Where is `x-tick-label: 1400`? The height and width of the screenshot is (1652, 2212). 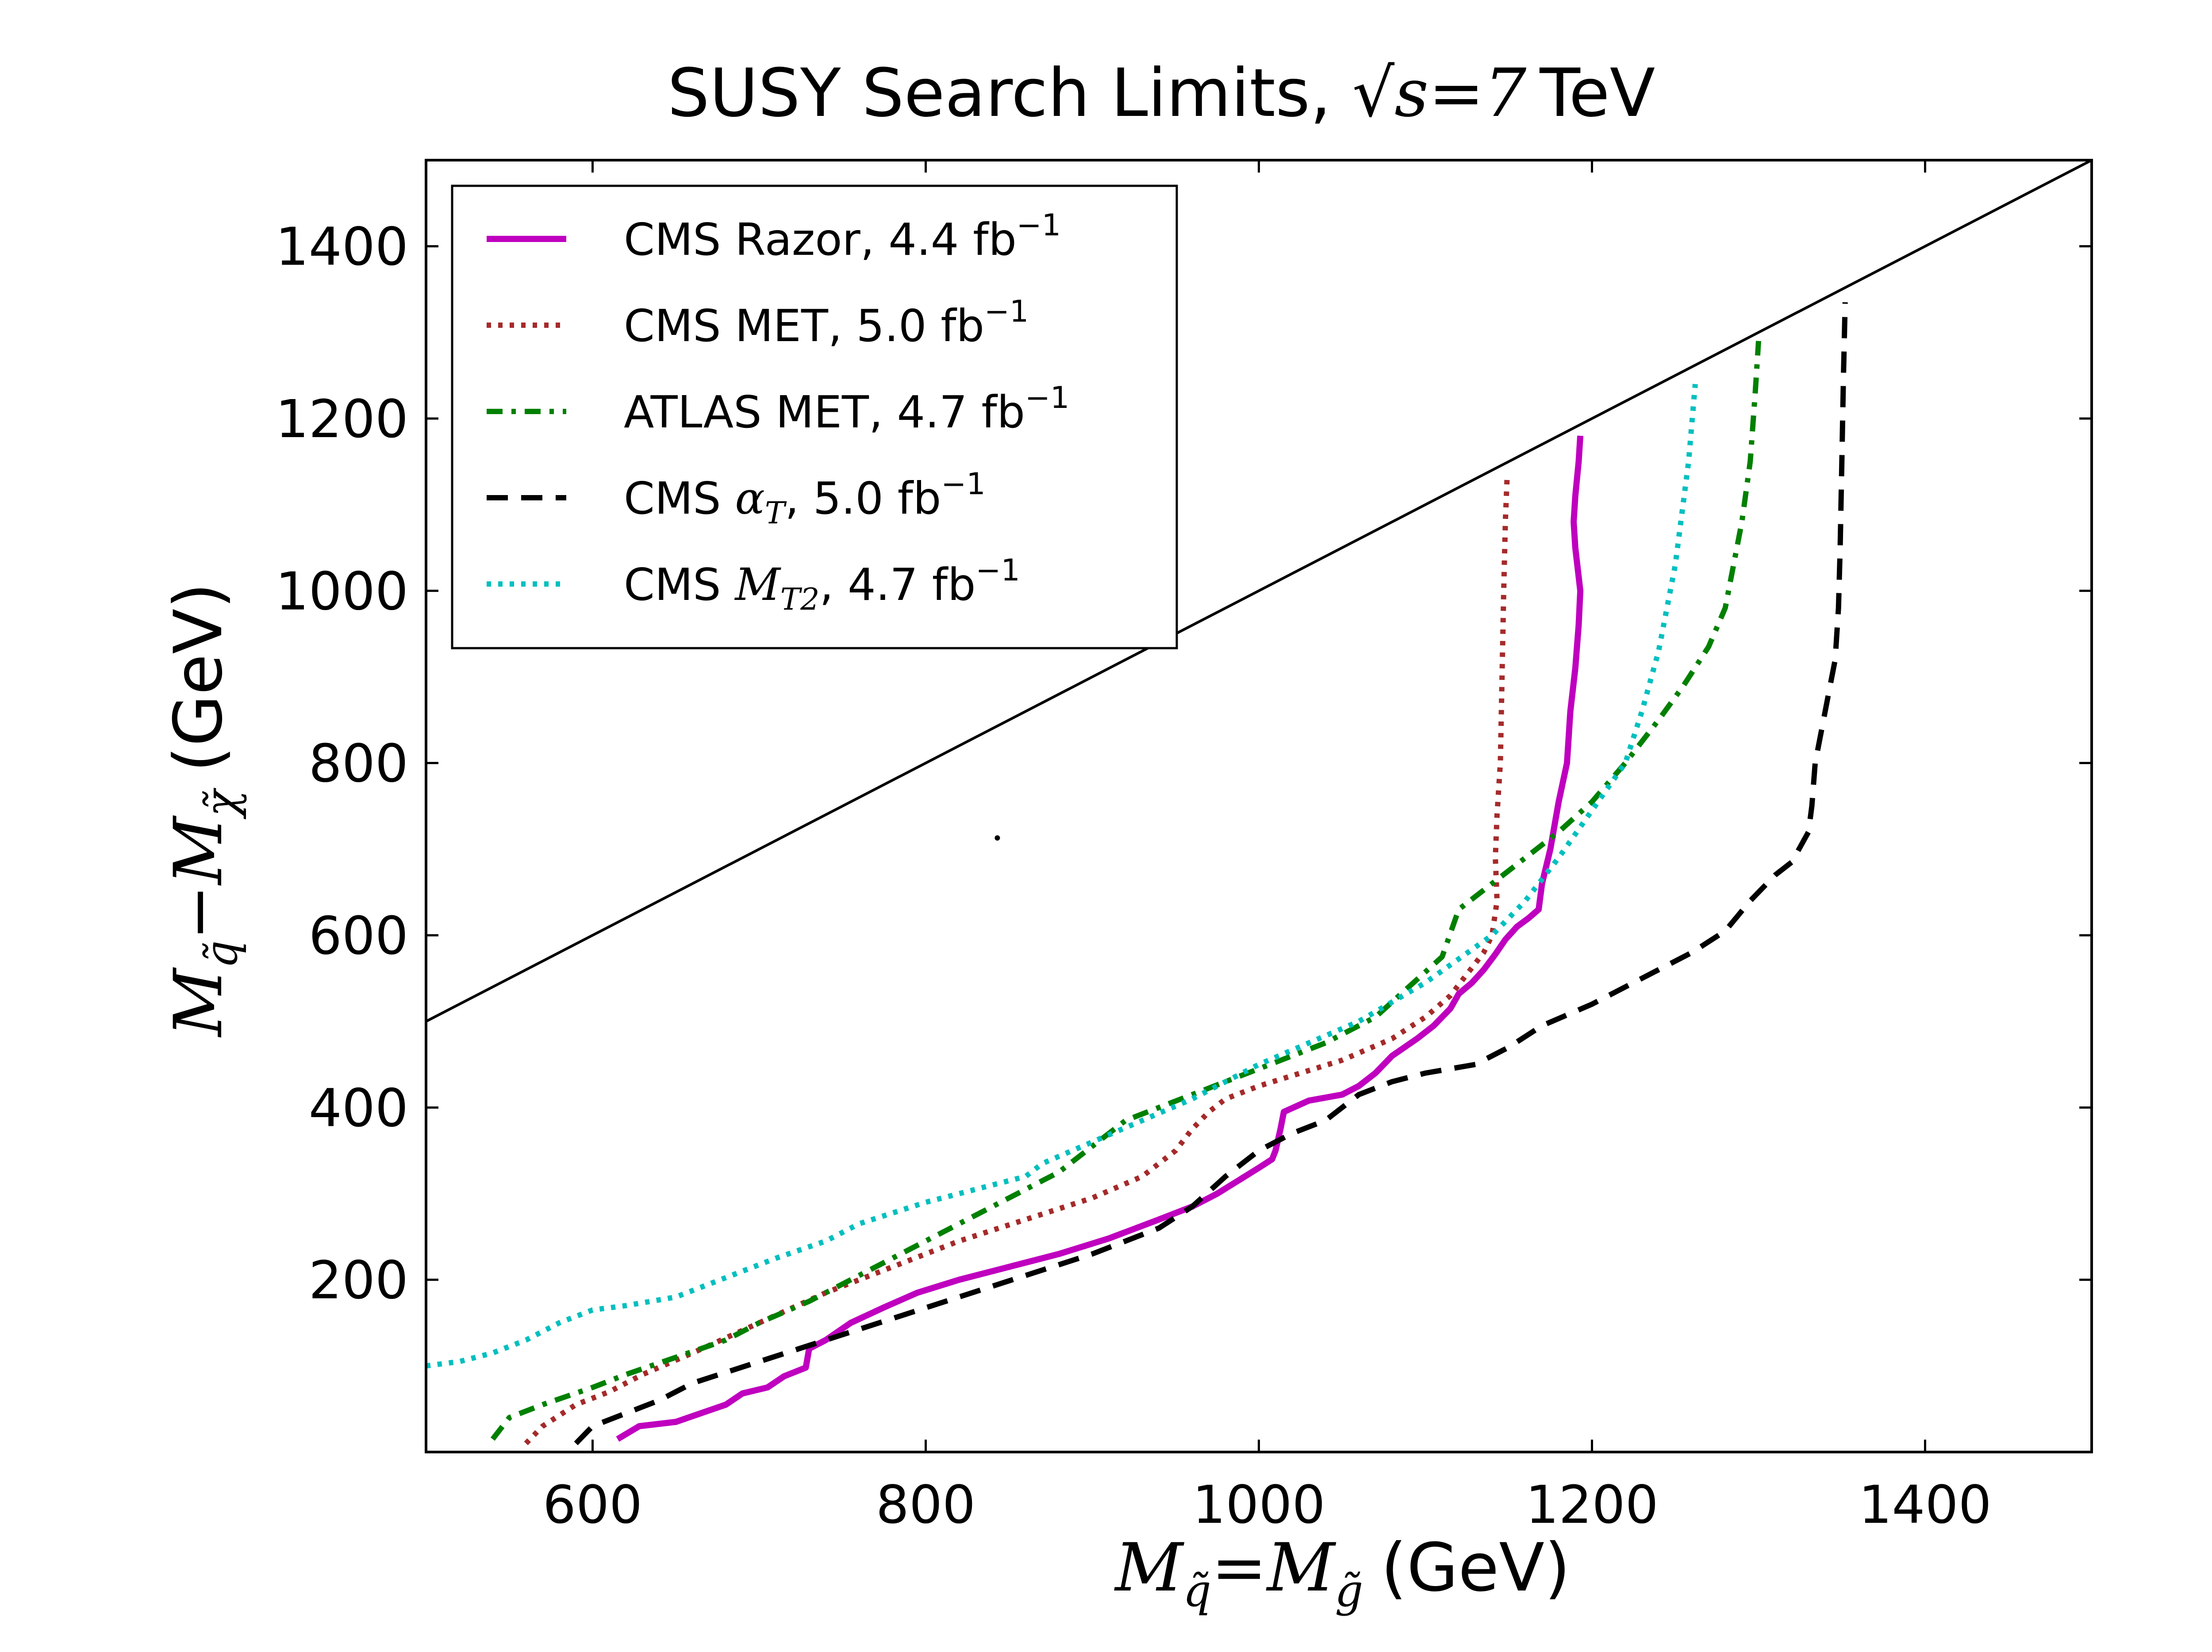 x-tick-label: 1400 is located at coordinates (1925, 1504).